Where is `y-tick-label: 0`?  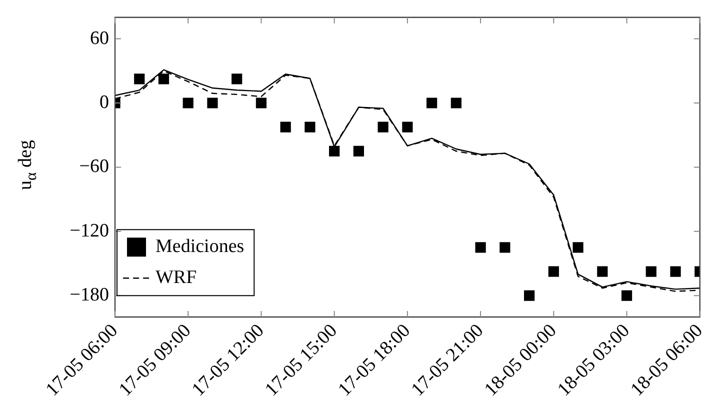
y-tick-label: 0 is located at coordinates (104, 102).